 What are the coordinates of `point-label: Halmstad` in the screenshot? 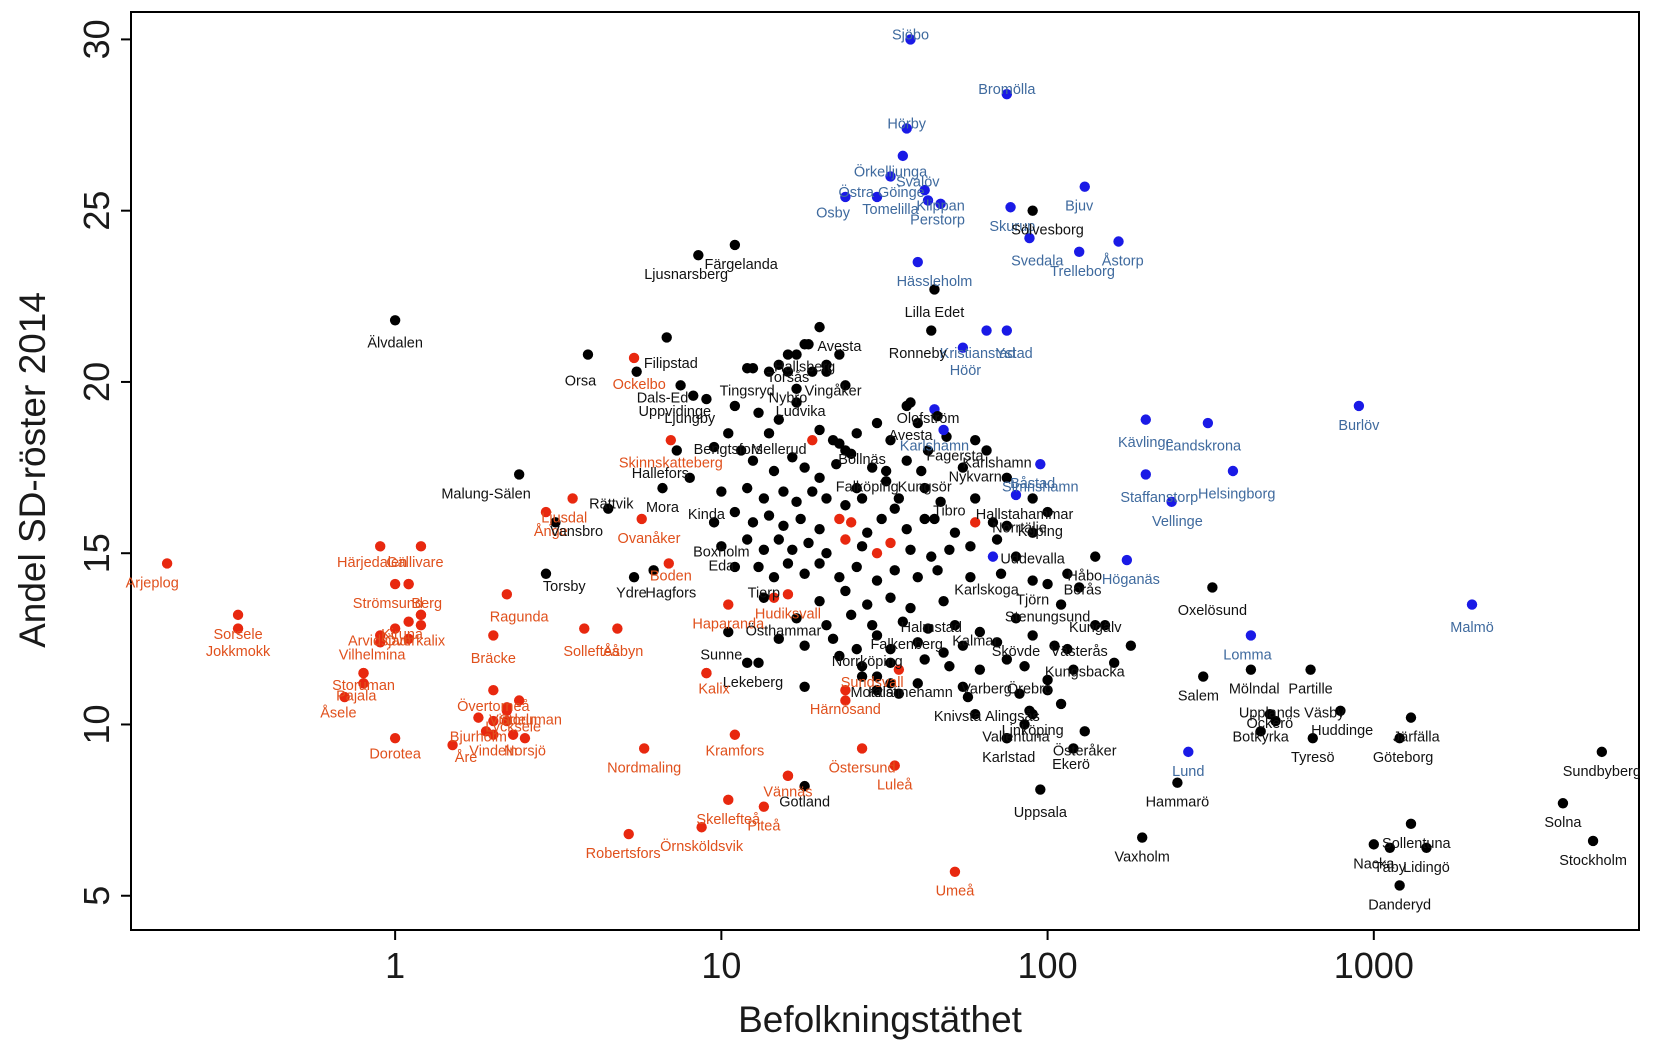 It's located at (931, 628).